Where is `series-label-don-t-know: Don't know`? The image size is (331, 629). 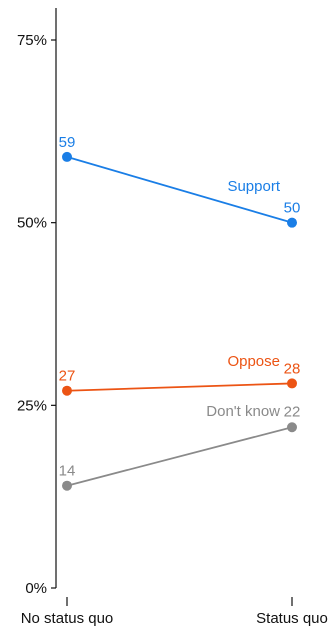
series-label-don-t-know: Don't know is located at coordinates (243, 411).